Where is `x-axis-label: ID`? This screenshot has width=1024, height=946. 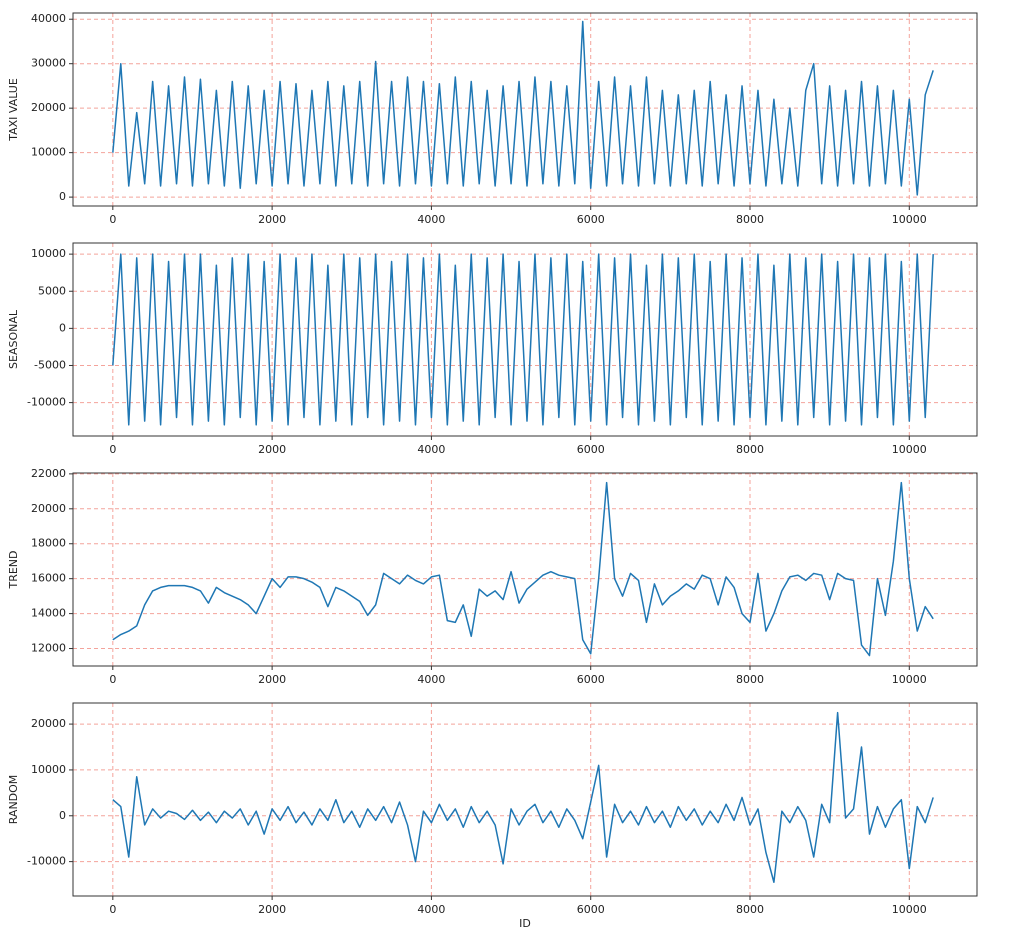 x-axis-label: ID is located at coordinates (525, 923).